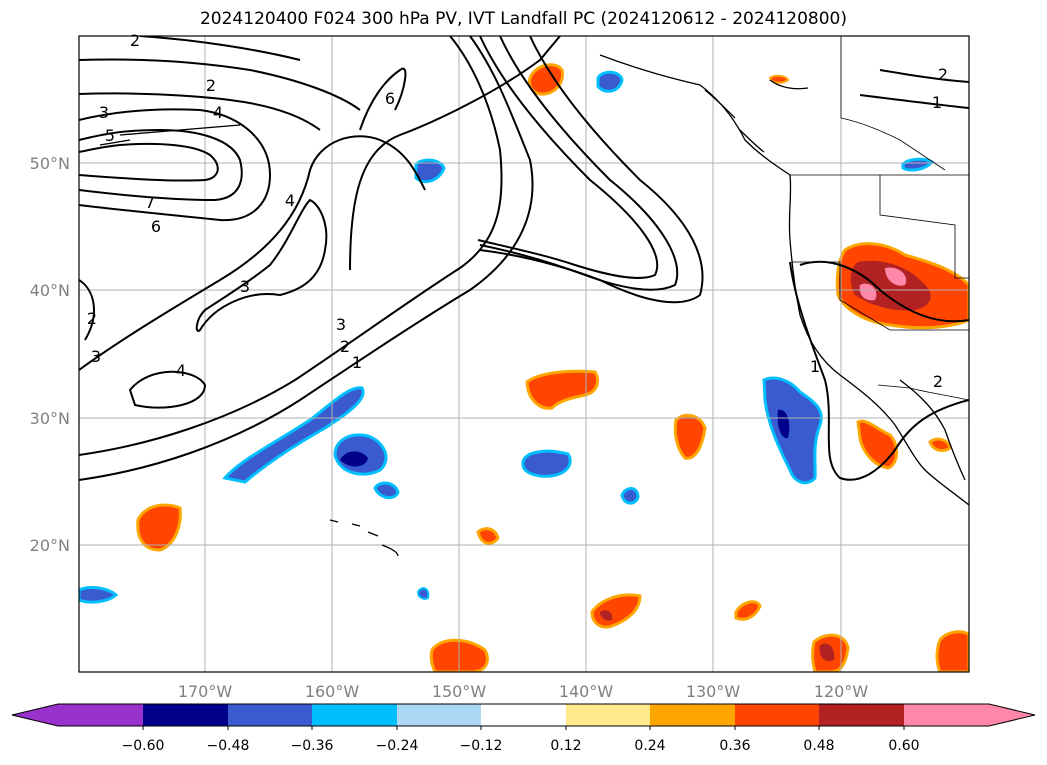 Image resolution: width=1047 pixels, height=765 pixels. I want to click on contour-label: 5, so click(110, 135).